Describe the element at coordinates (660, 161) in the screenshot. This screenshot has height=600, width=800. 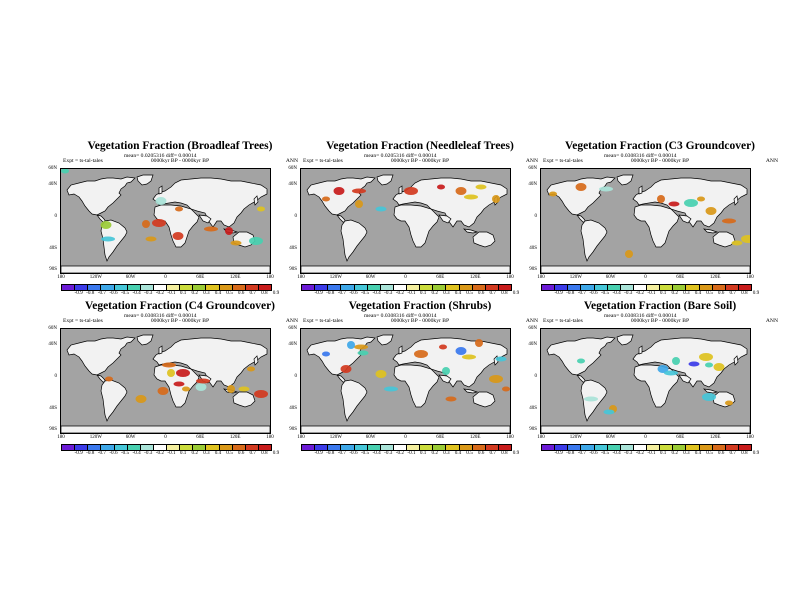
I see `period-label: 0000kyr BP - 0000kyr BP` at that location.